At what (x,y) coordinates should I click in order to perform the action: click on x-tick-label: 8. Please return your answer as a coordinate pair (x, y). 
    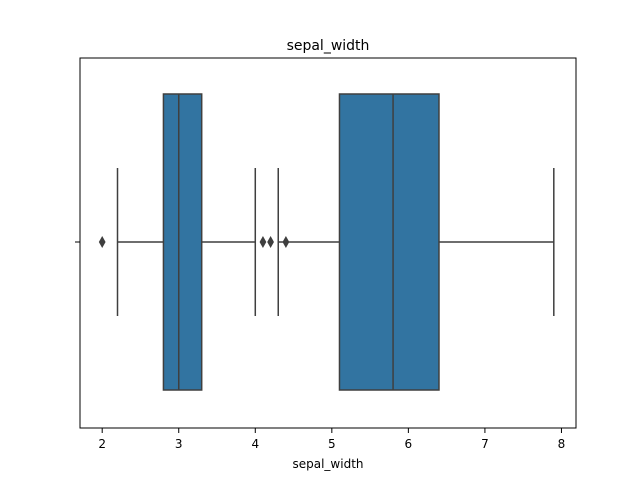
    Looking at the image, I should click on (562, 444).